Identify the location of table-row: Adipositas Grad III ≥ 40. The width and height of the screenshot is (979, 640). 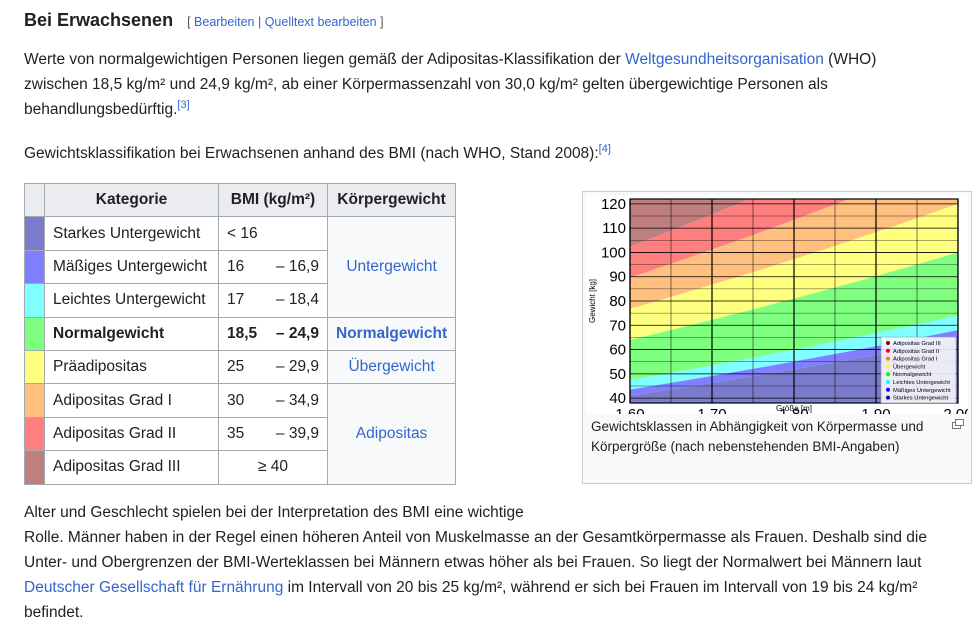
(240, 467).